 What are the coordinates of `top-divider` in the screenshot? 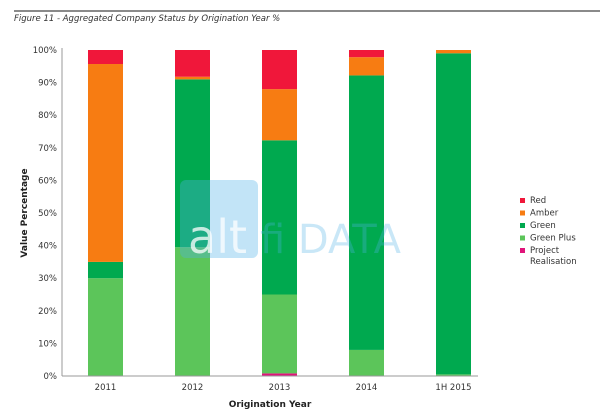 It's located at (307, 11).